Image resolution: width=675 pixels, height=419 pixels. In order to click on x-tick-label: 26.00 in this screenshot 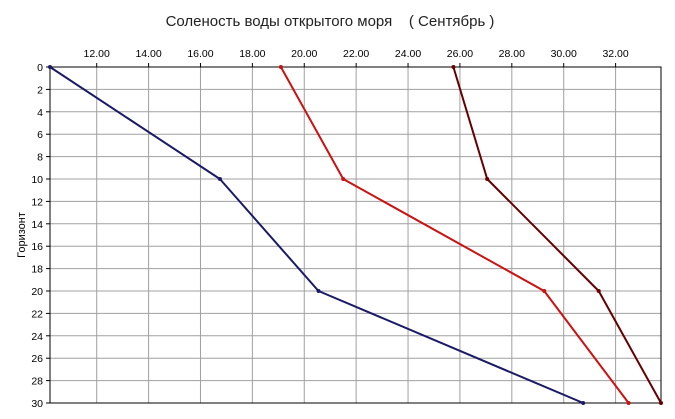, I will do `click(460, 54)`.